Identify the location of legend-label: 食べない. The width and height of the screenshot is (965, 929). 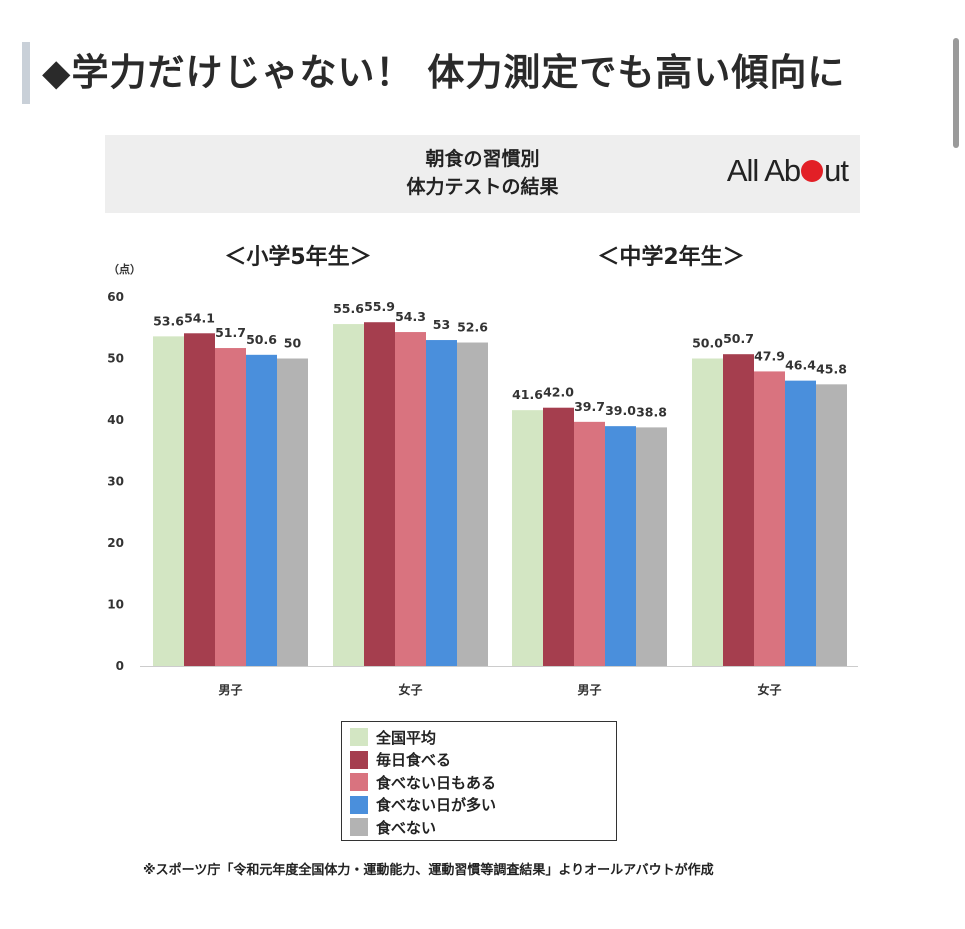
(406, 827).